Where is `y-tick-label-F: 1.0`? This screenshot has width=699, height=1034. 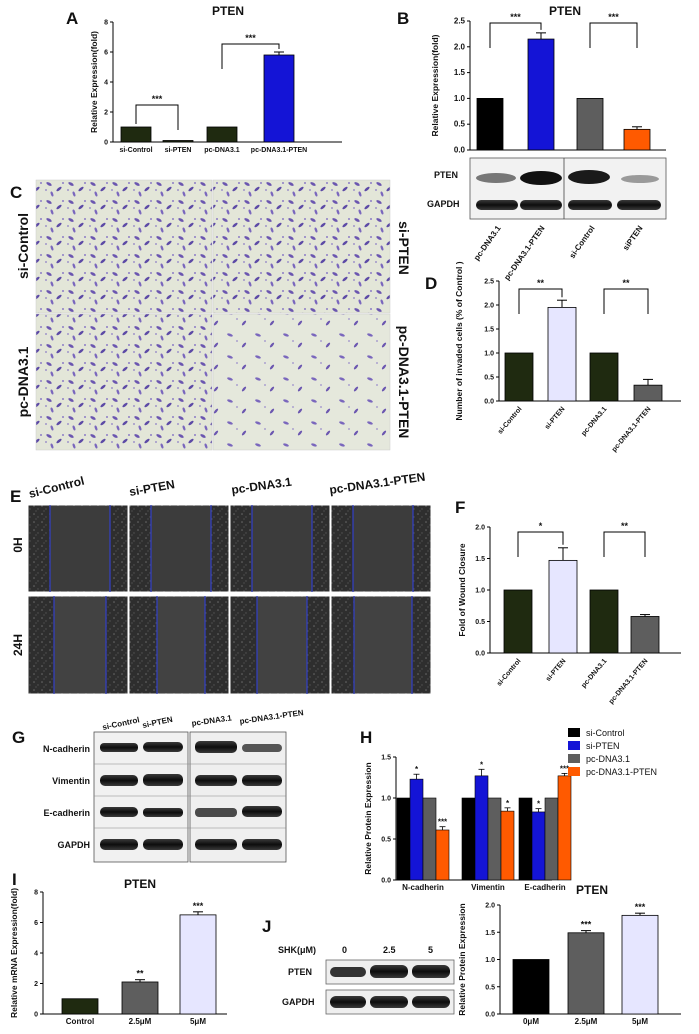
y-tick-label-F: 1.0 is located at coordinates (480, 591).